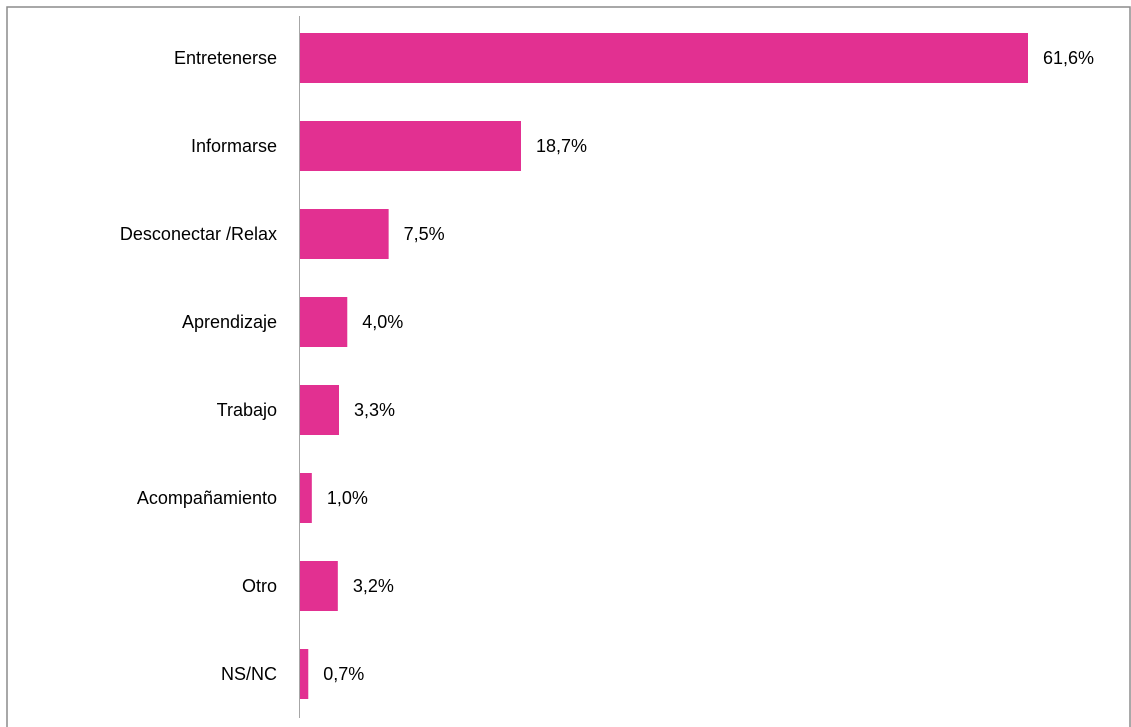 This screenshot has width=1131, height=727. What do you see at coordinates (319, 586) in the screenshot?
I see `bar-otro` at bounding box center [319, 586].